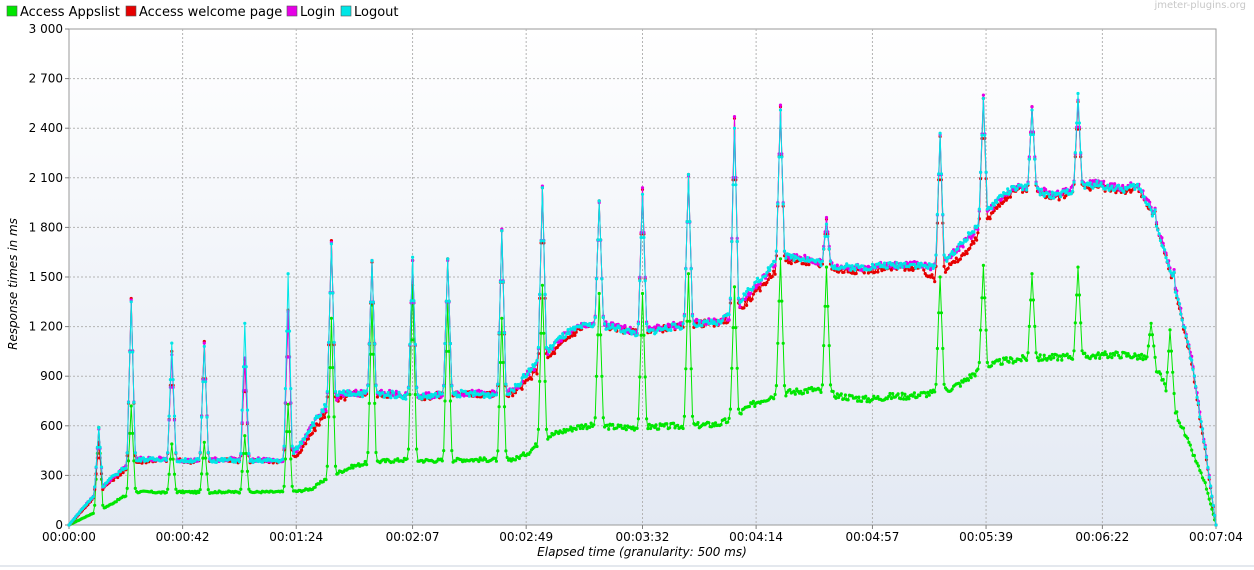  Describe the element at coordinates (51, 426) in the screenshot. I see `y-tick-label: 600` at that location.